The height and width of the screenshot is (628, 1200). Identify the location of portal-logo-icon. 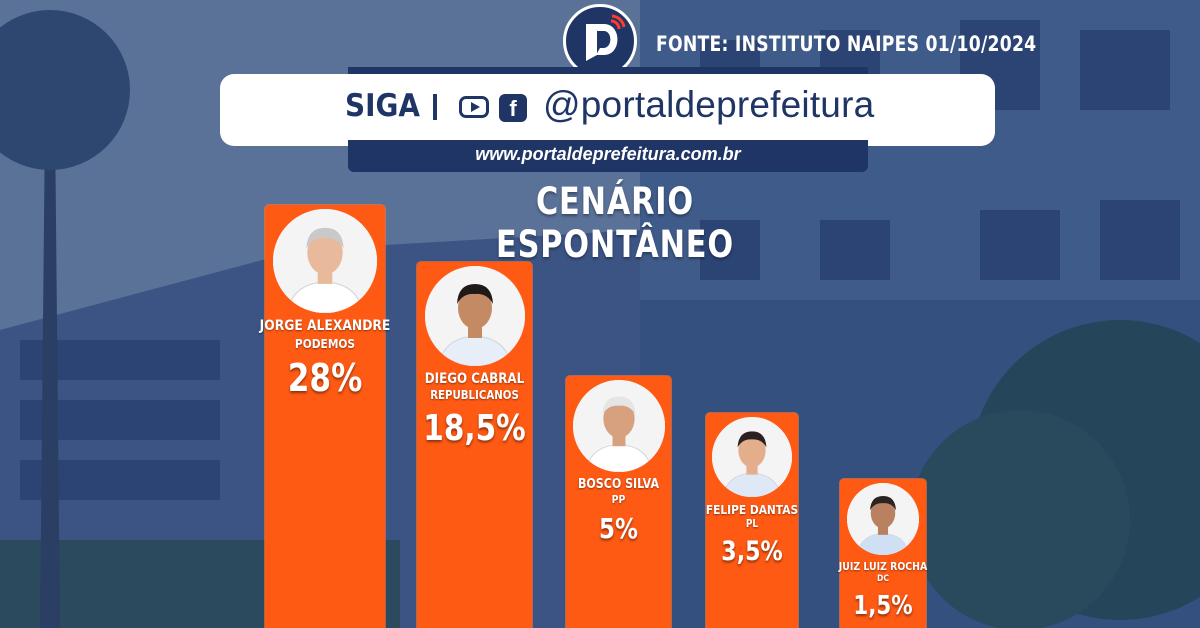
(606, 37).